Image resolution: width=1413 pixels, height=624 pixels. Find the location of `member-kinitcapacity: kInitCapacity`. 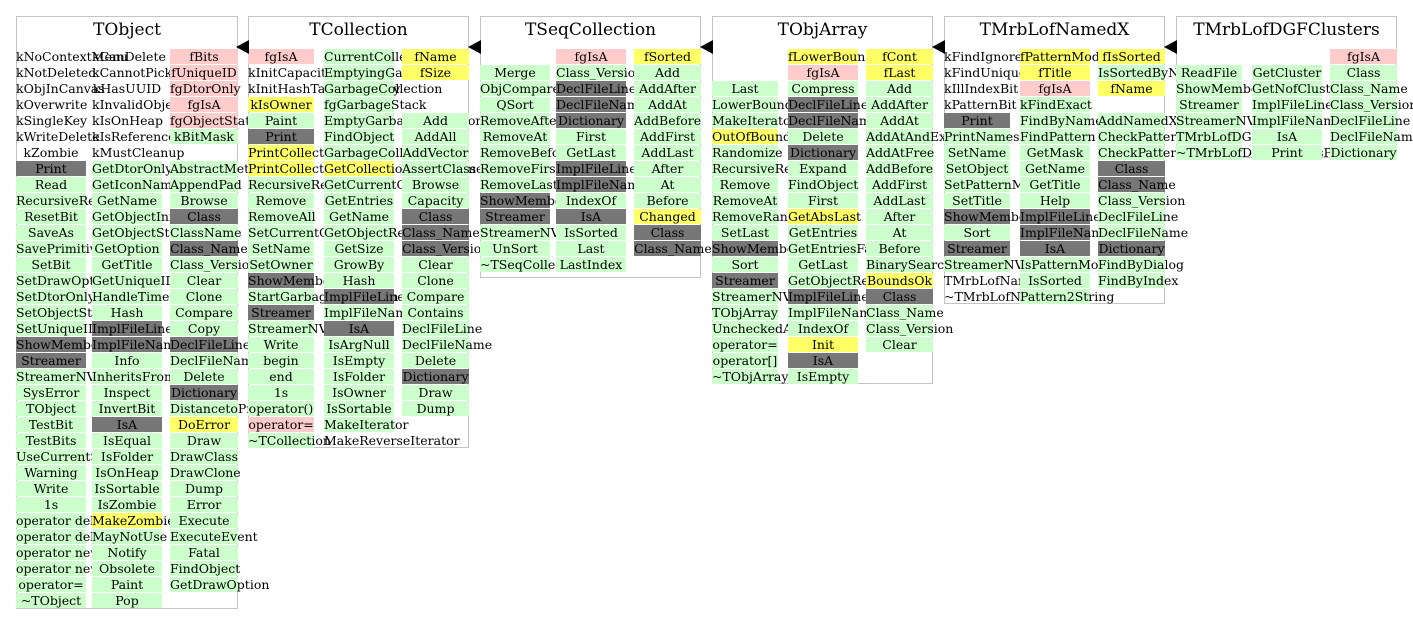

member-kinitcapacity: kInitCapacity is located at coordinates (290, 72).